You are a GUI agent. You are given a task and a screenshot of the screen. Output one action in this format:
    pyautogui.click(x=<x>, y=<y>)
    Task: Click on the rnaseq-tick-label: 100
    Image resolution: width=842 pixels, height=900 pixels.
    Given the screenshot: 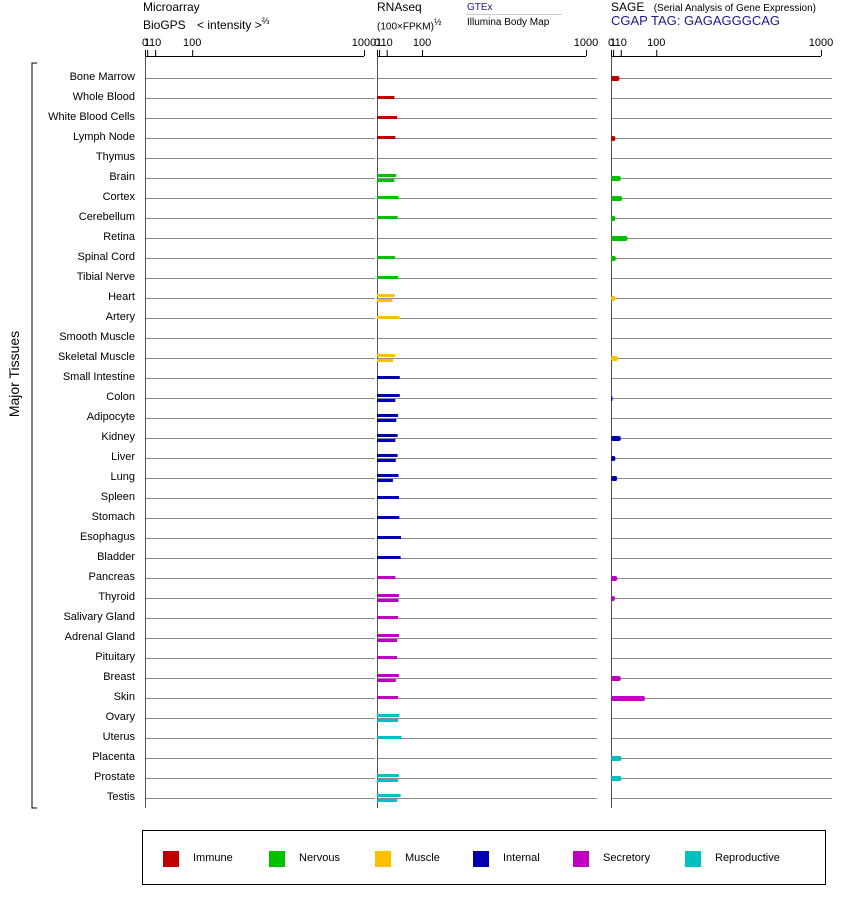 What is the action you would take?
    pyautogui.click(x=422, y=43)
    